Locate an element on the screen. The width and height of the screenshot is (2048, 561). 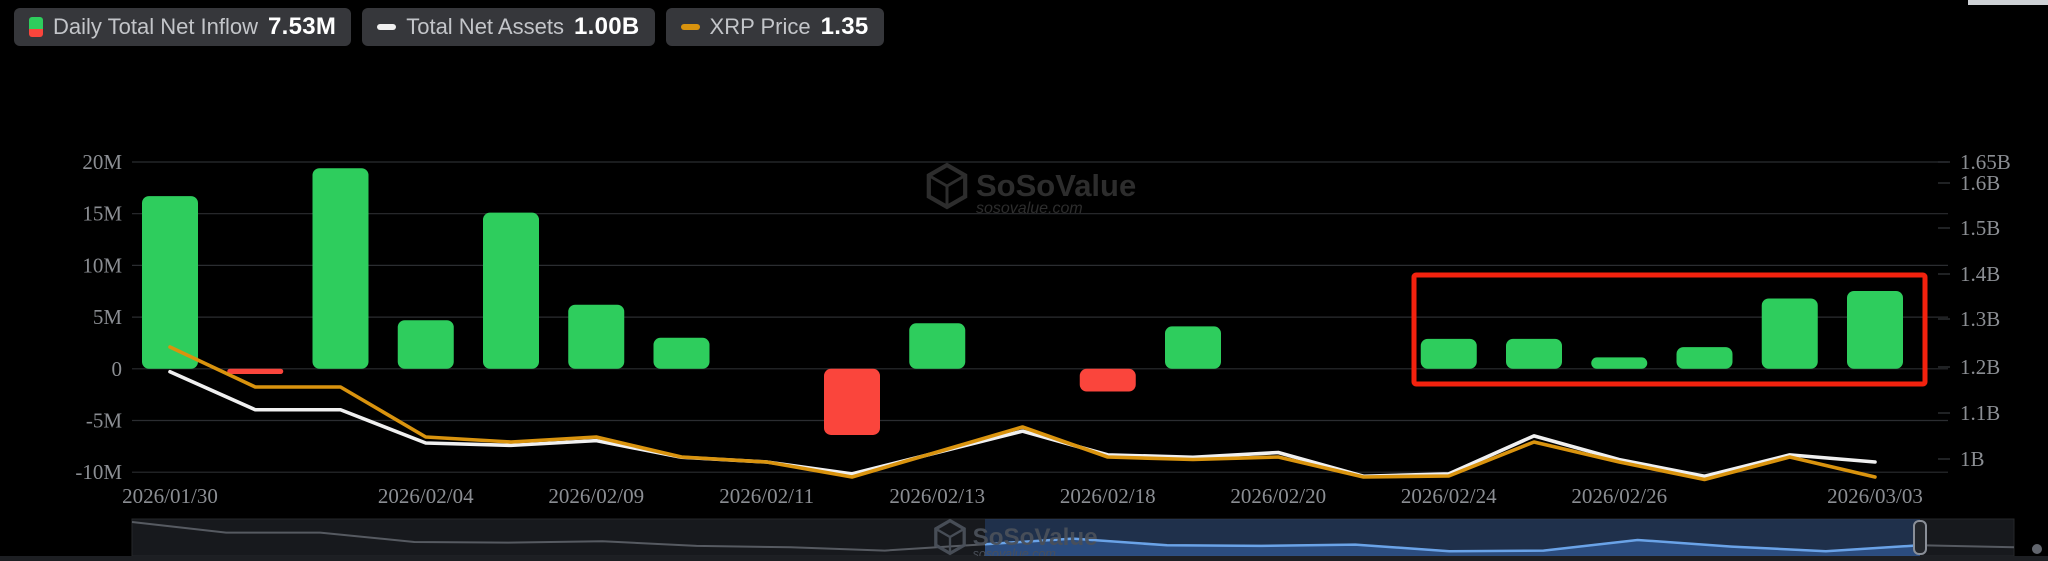
data-zoom-navigator is located at coordinates (1073, 537).